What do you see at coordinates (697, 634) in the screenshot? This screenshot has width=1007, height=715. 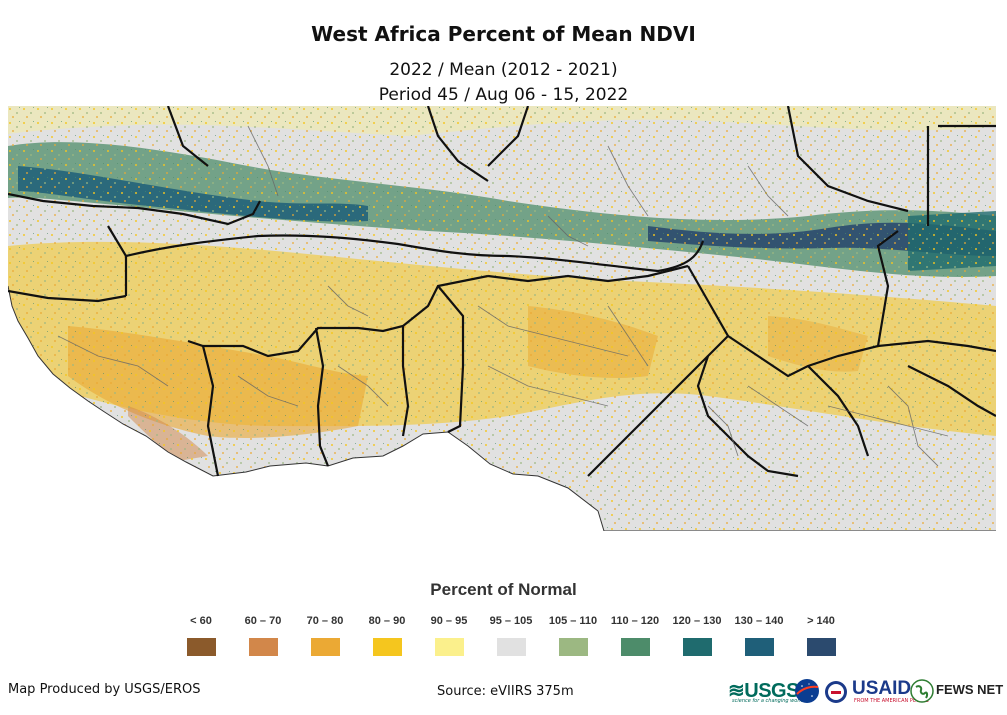 I see `legend-item: 120 – 130` at bounding box center [697, 634].